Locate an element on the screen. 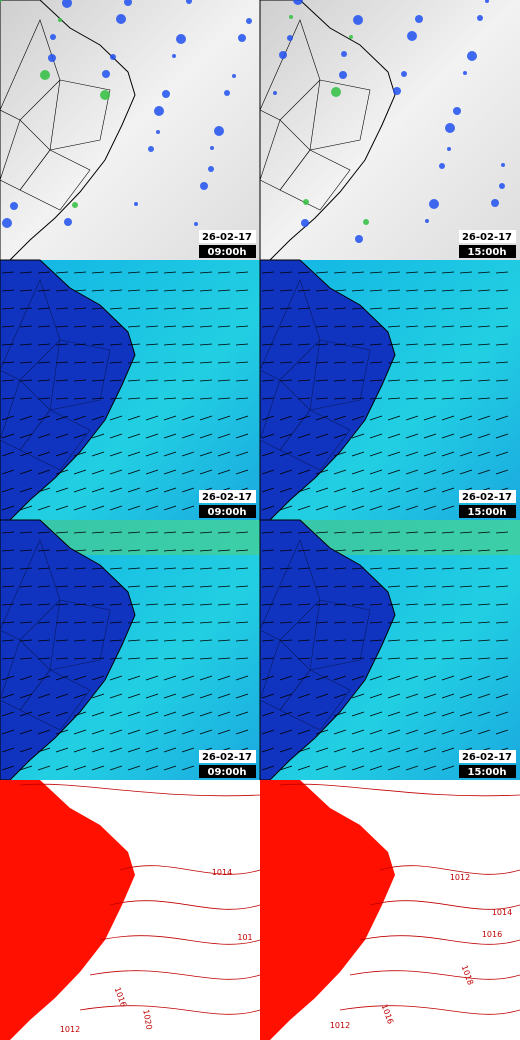 This screenshot has width=520, height=1040. map-panel: 26-02-17 09:00h is located at coordinates (130, 390).